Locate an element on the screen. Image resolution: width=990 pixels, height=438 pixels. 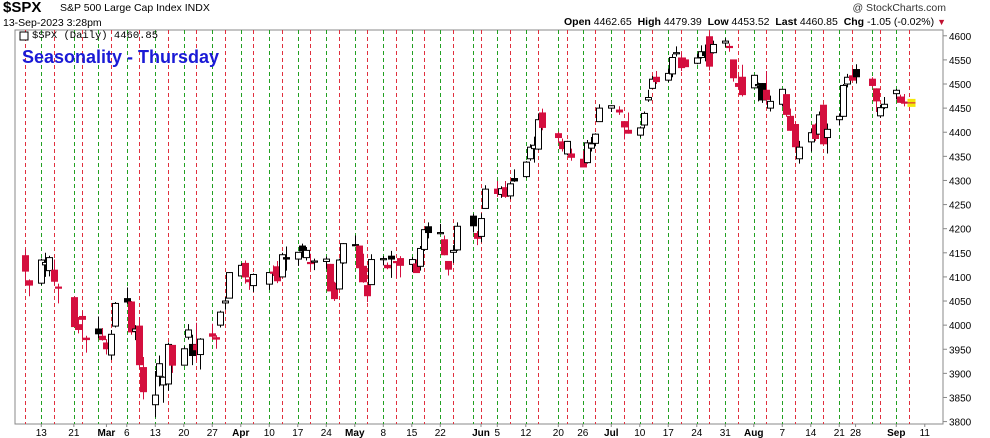
x-tick-label: 17 is located at coordinates (298, 433).